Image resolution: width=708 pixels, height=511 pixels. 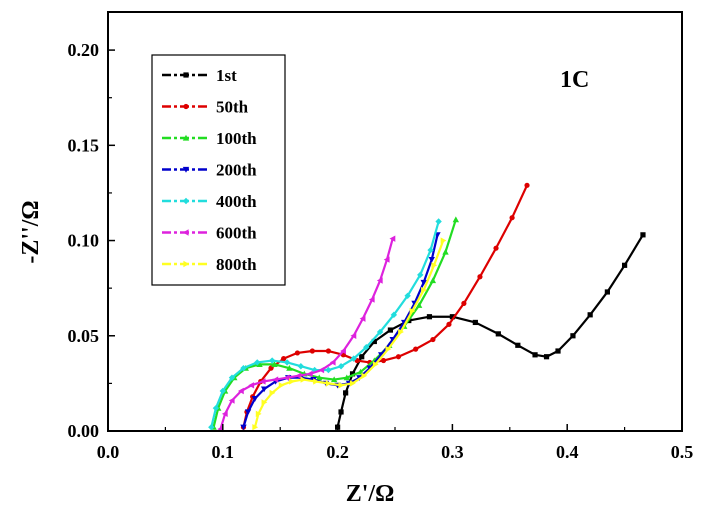 I want to click on legend-item: 800th, so click(x=209, y=264).